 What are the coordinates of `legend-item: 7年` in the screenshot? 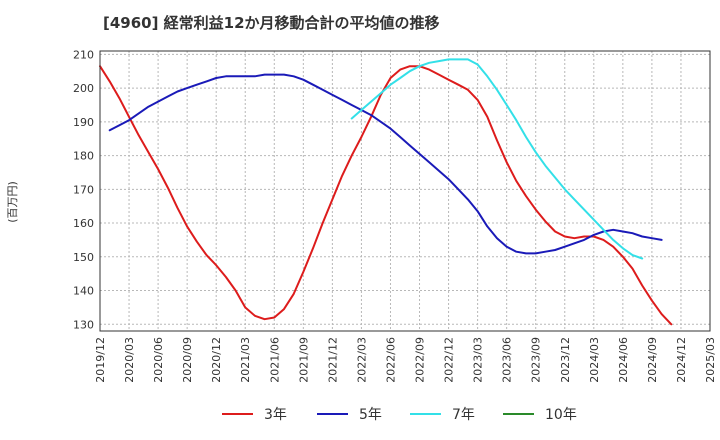 It's located at (442, 415).